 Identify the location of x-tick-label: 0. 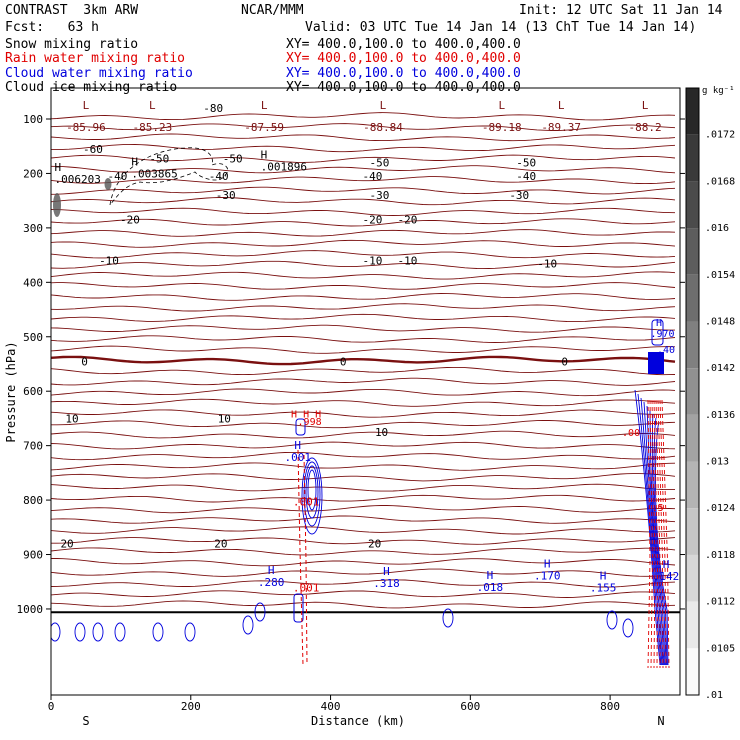
(51, 706).